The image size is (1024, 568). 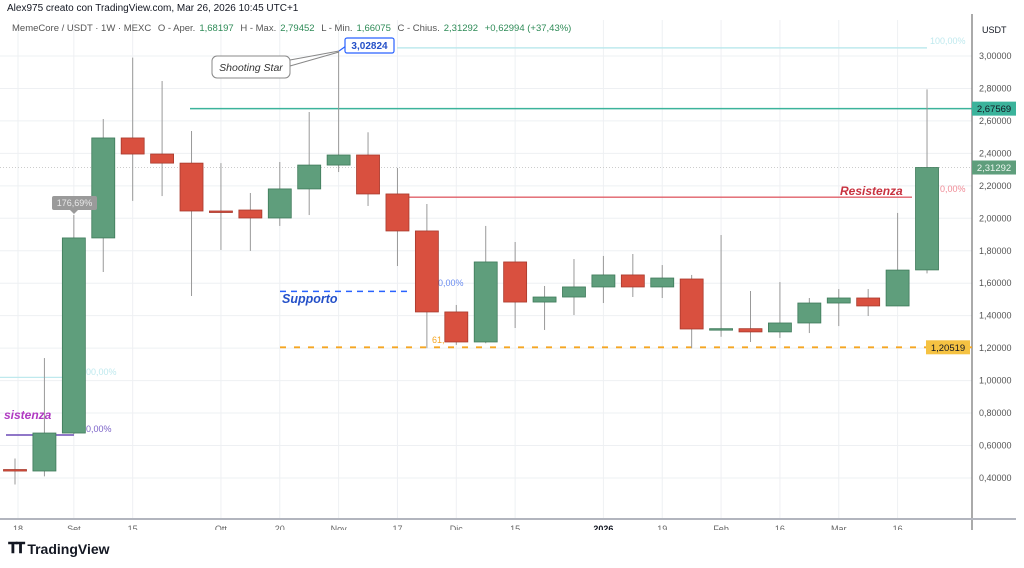 I want to click on time-tick-label: Set, so click(x=74, y=527).